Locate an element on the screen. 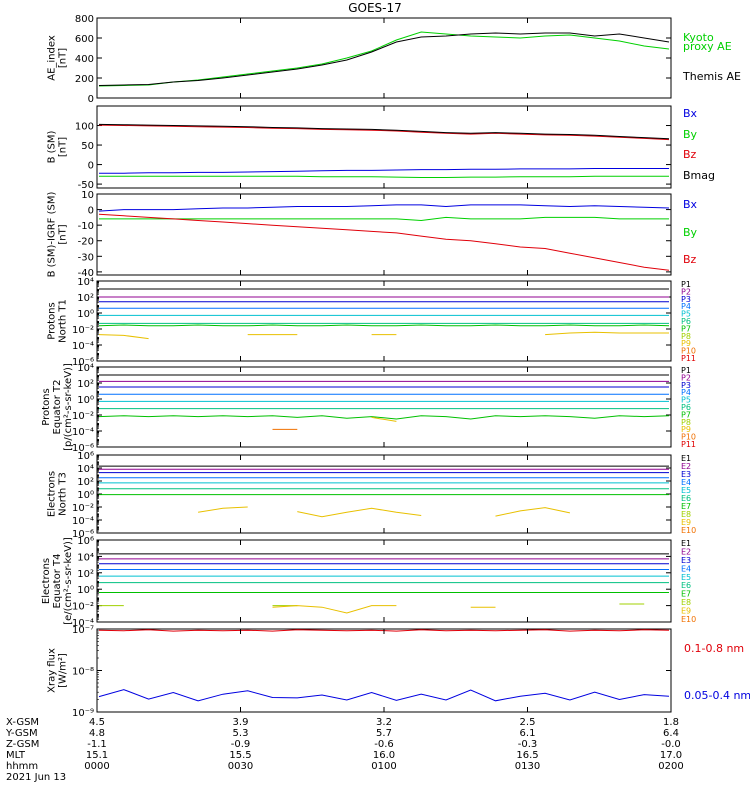 This screenshot has width=750, height=800. series-line-Themis-AE is located at coordinates (384, 59).